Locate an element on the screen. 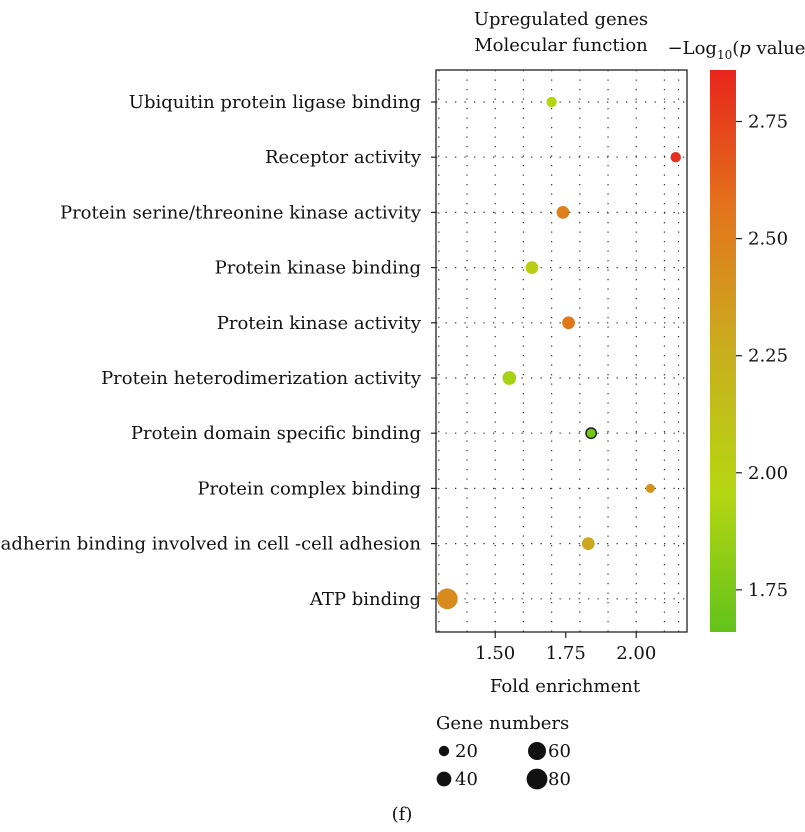 This screenshot has width=805, height=832. x-axis-ticks: 1.50 1.75 2.00 is located at coordinates (565, 648).